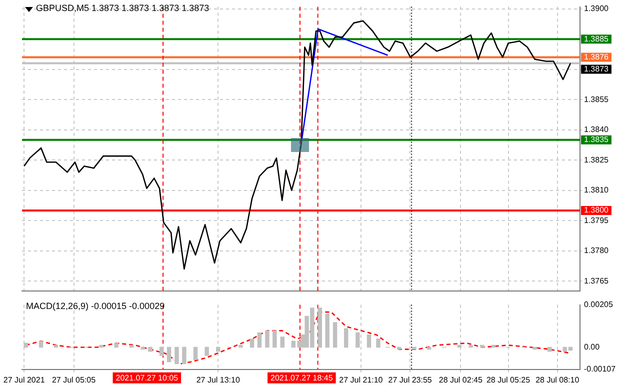 This screenshot has height=388, width=620. I want to click on ref-line-label: 1.3876, so click(597, 57).